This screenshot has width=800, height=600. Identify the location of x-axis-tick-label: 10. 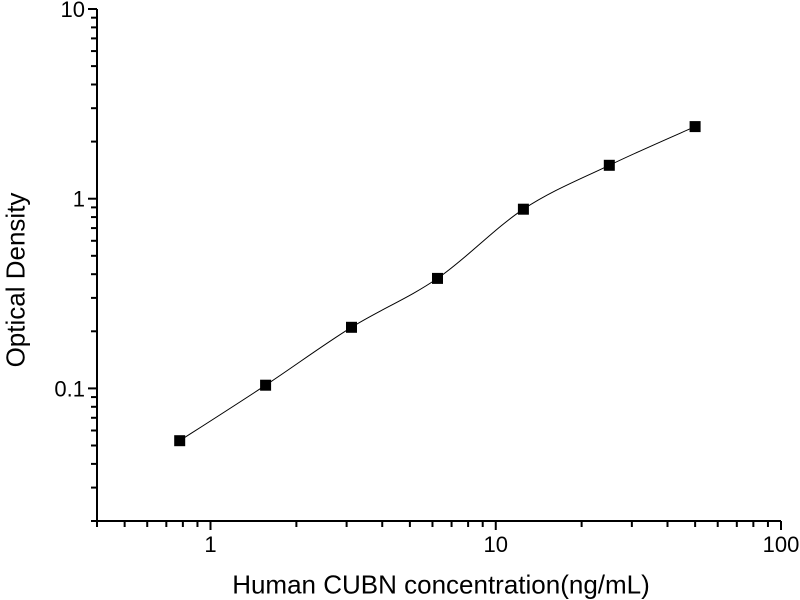
(496, 544).